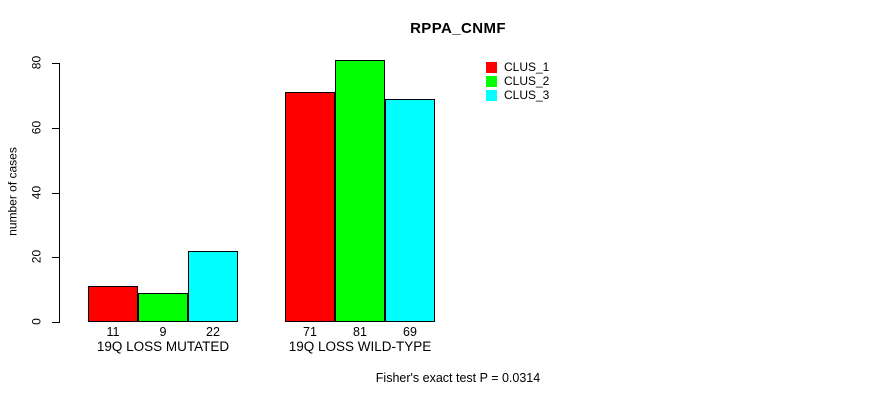 The image size is (890, 400). I want to click on y-axis-tick-label: 60, so click(36, 127).